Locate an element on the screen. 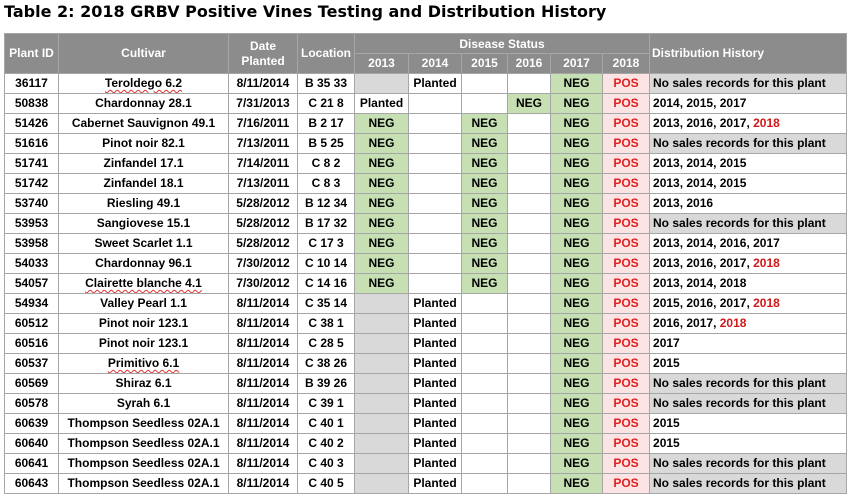  plant-id-cell: 60512 is located at coordinates (31, 323).